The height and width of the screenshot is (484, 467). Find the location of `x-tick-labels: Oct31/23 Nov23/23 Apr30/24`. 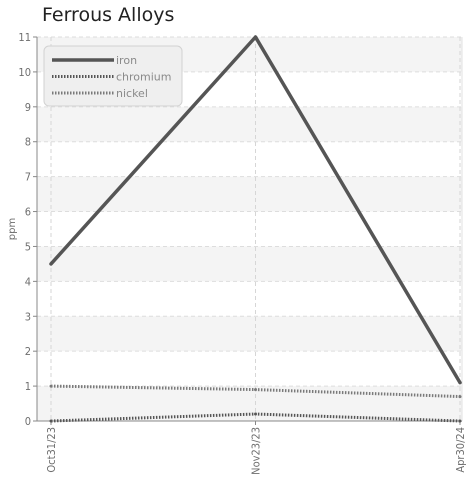

x-tick-labels: Oct31/23 Nov23/23 Apr30/24 is located at coordinates (256, 451).